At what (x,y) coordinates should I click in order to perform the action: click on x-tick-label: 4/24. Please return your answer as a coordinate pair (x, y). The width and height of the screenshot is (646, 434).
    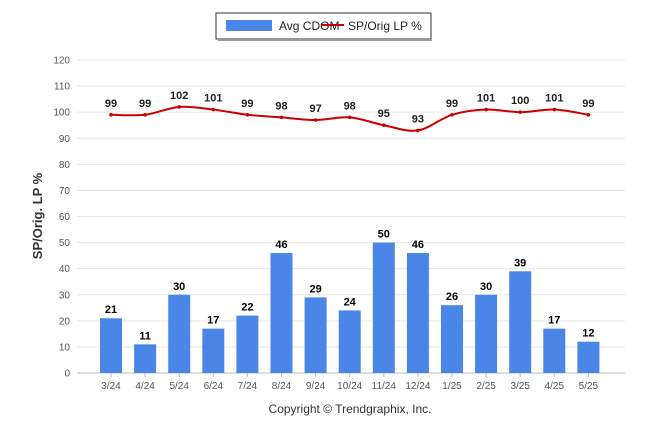
    Looking at the image, I should click on (145, 386).